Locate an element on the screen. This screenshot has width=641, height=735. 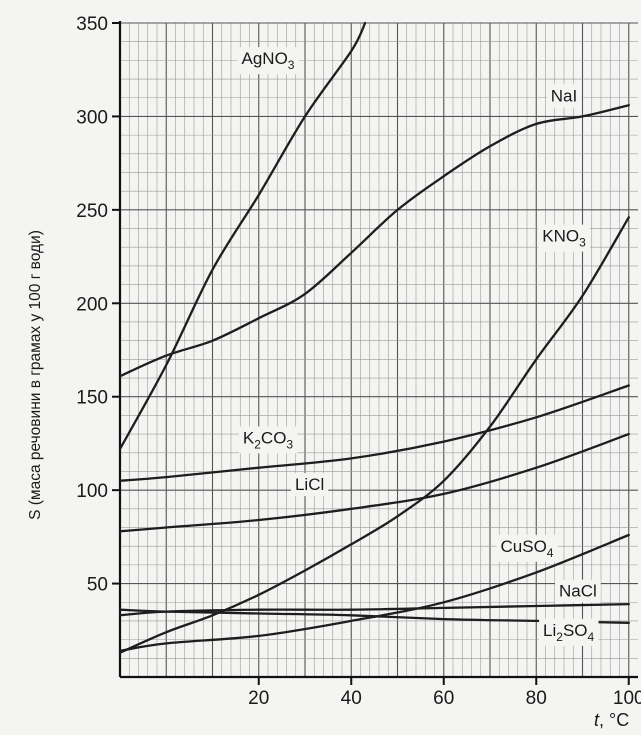
series-line-licl is located at coordinates (374, 482).